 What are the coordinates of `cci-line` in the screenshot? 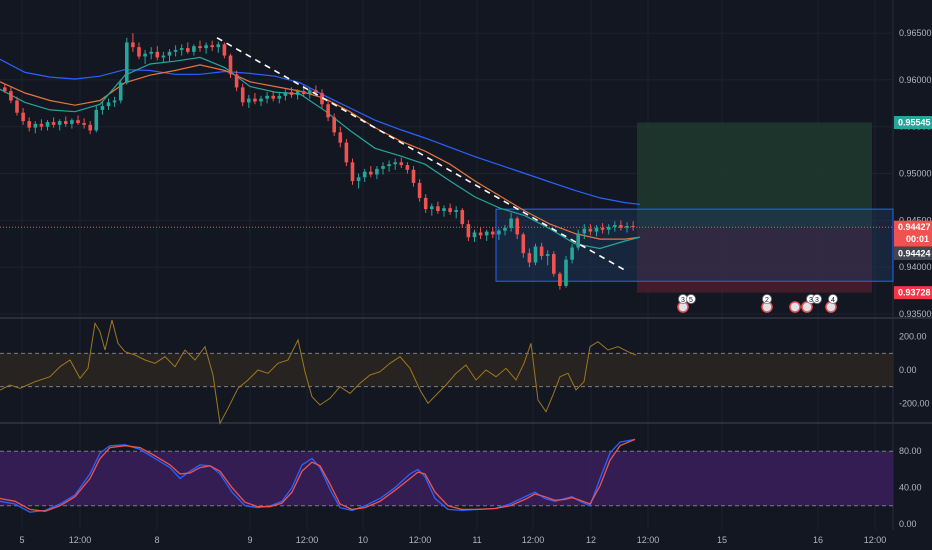 It's located at (318, 372).